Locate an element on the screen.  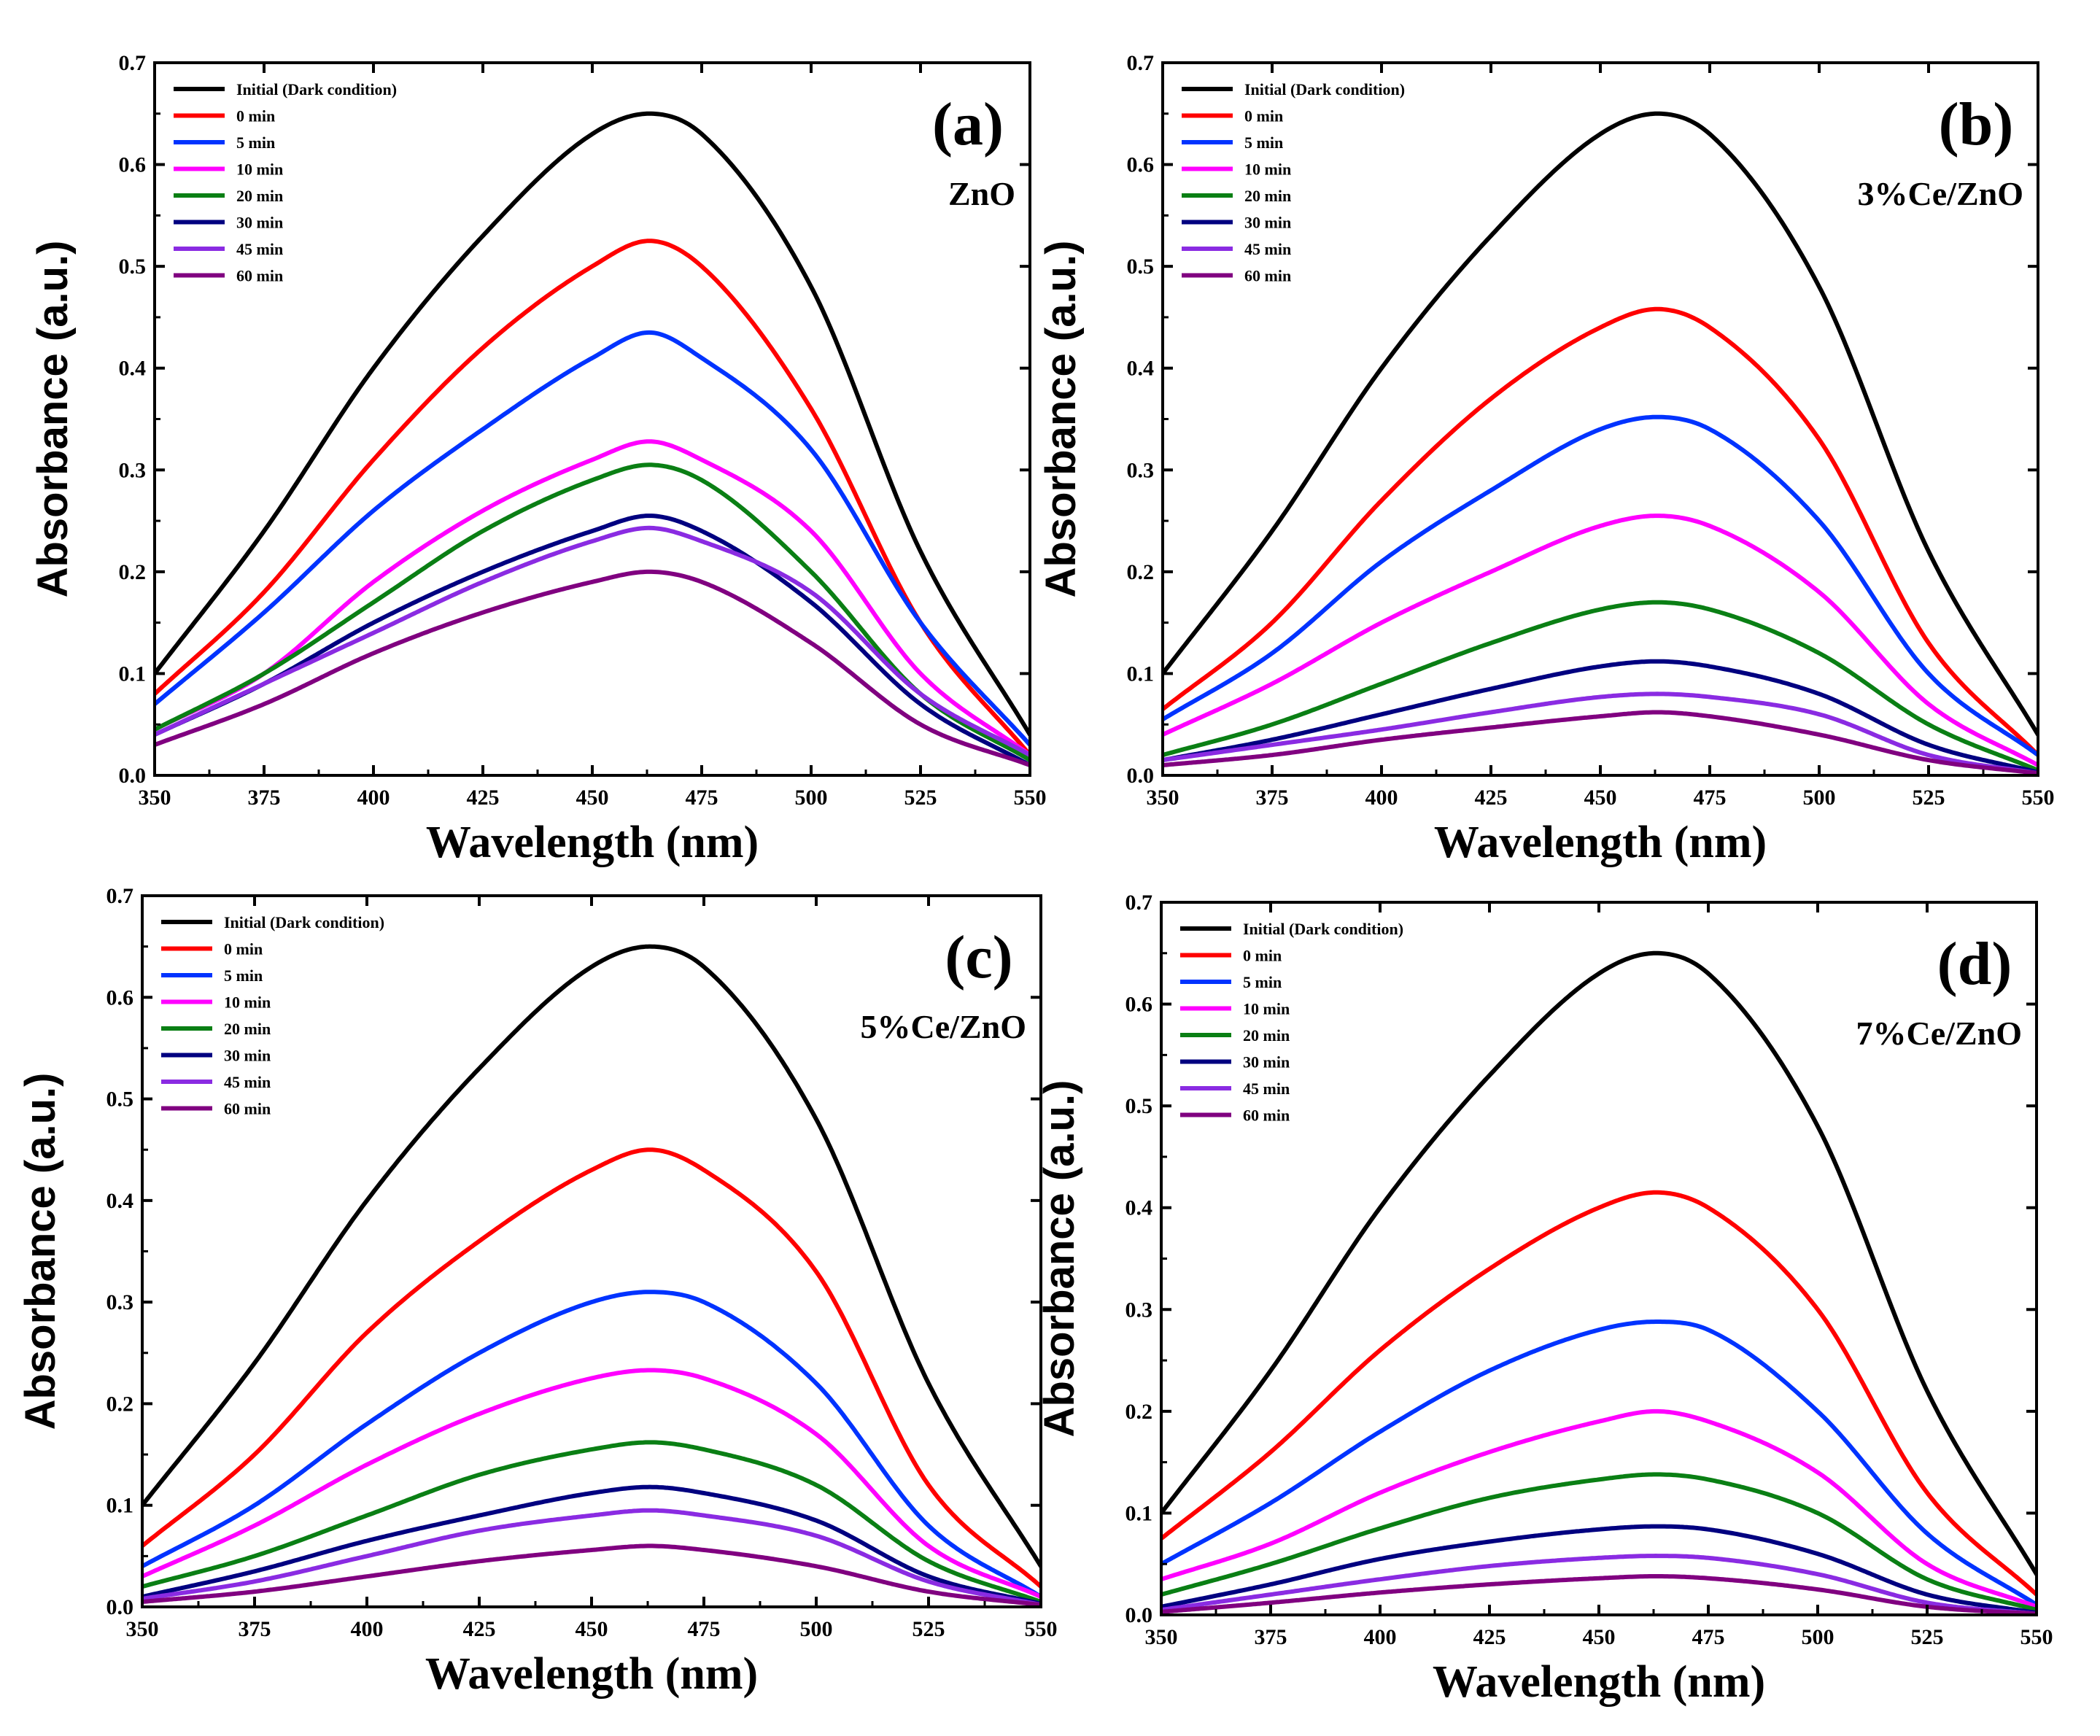
sample-label: 5%Ce/ZnO is located at coordinates (943, 1026).